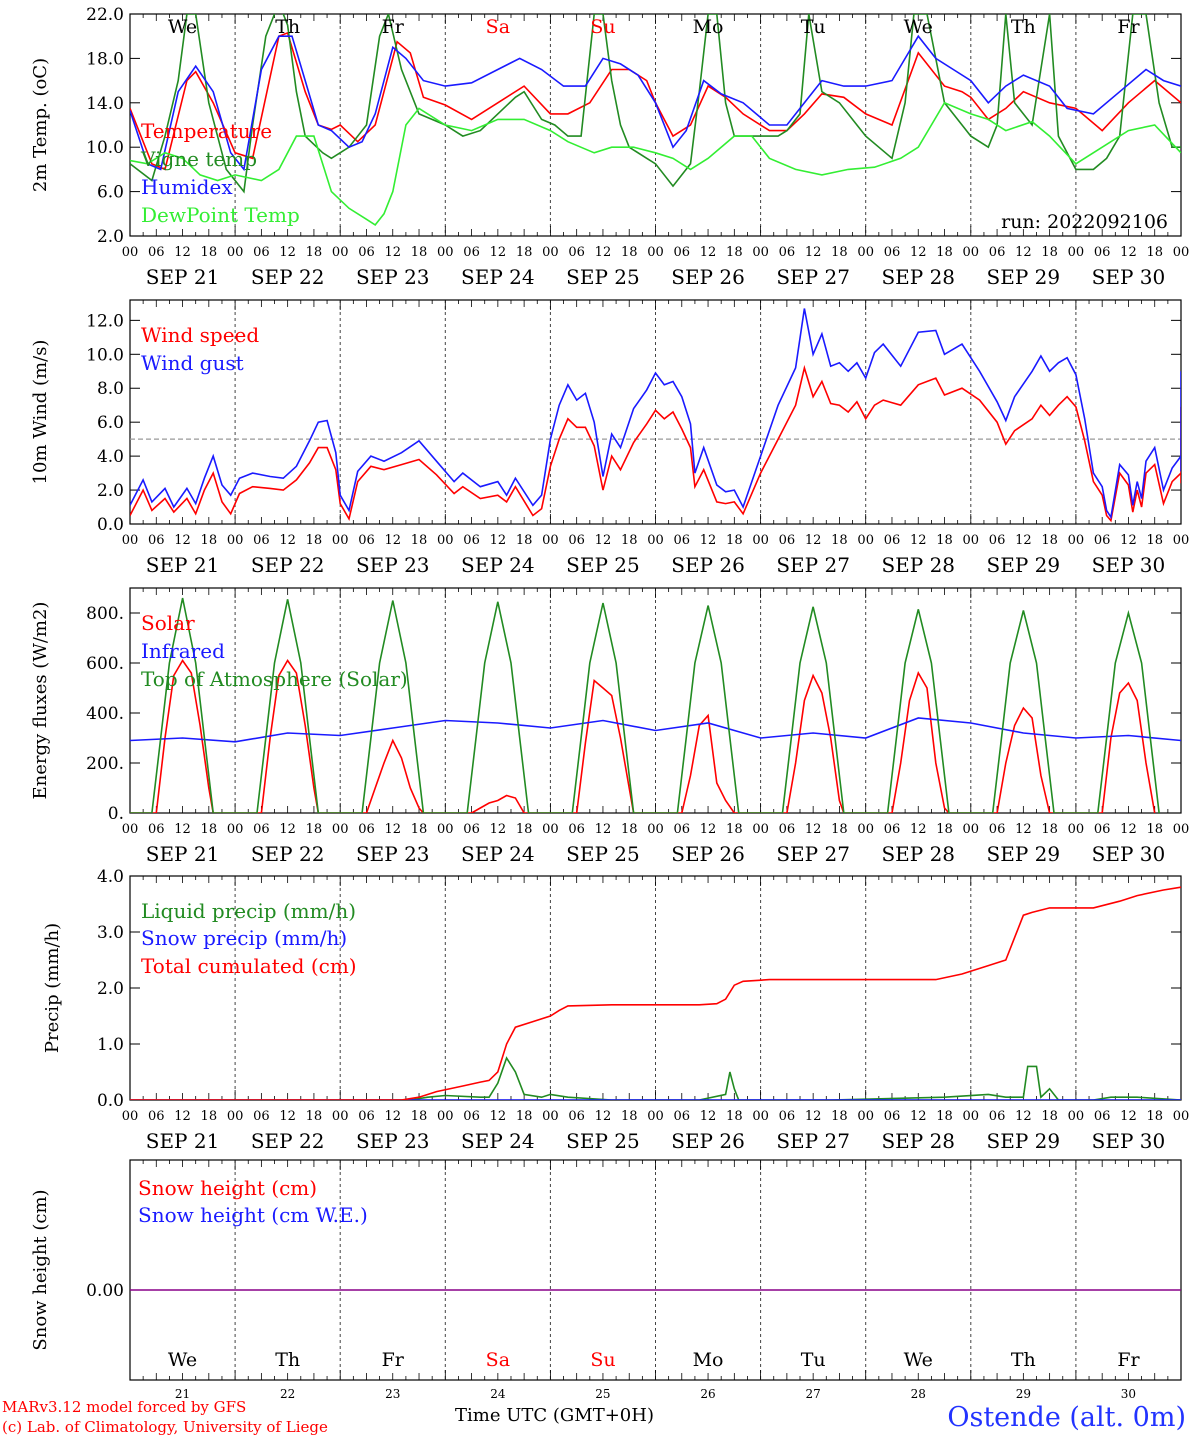 The width and height of the screenshot is (1194, 1440). What do you see at coordinates (183, 854) in the screenshot?
I see `date-label: SEP 21` at bounding box center [183, 854].